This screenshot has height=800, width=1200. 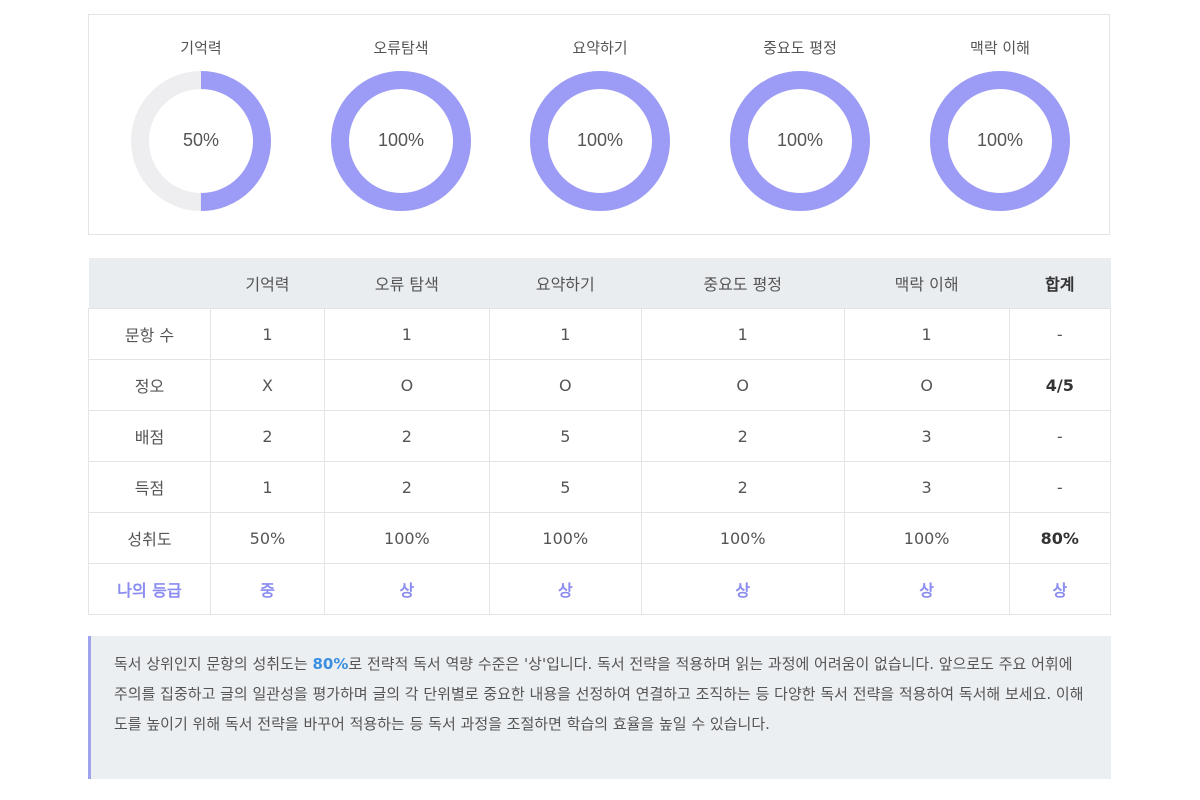 I want to click on donut-label: 오류탐색, so click(x=401, y=48).